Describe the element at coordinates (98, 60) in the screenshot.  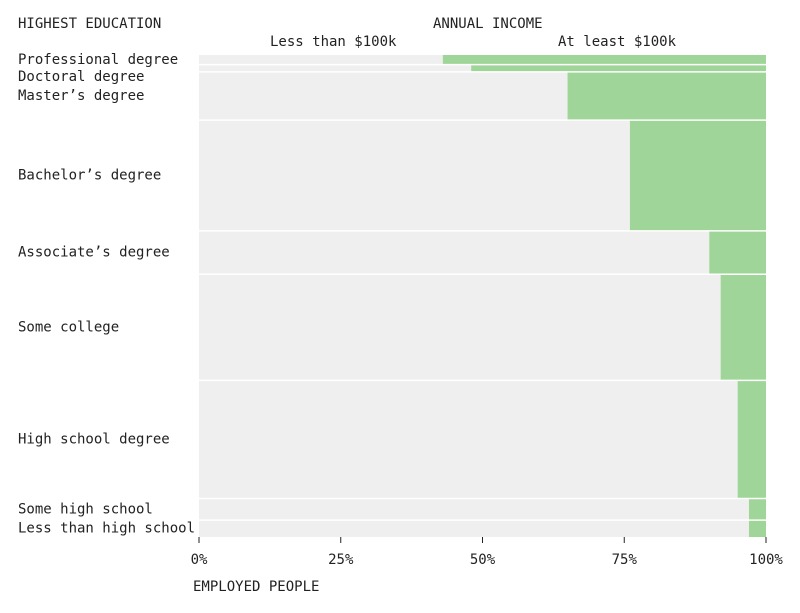
I see `row-label: Professional degree` at that location.